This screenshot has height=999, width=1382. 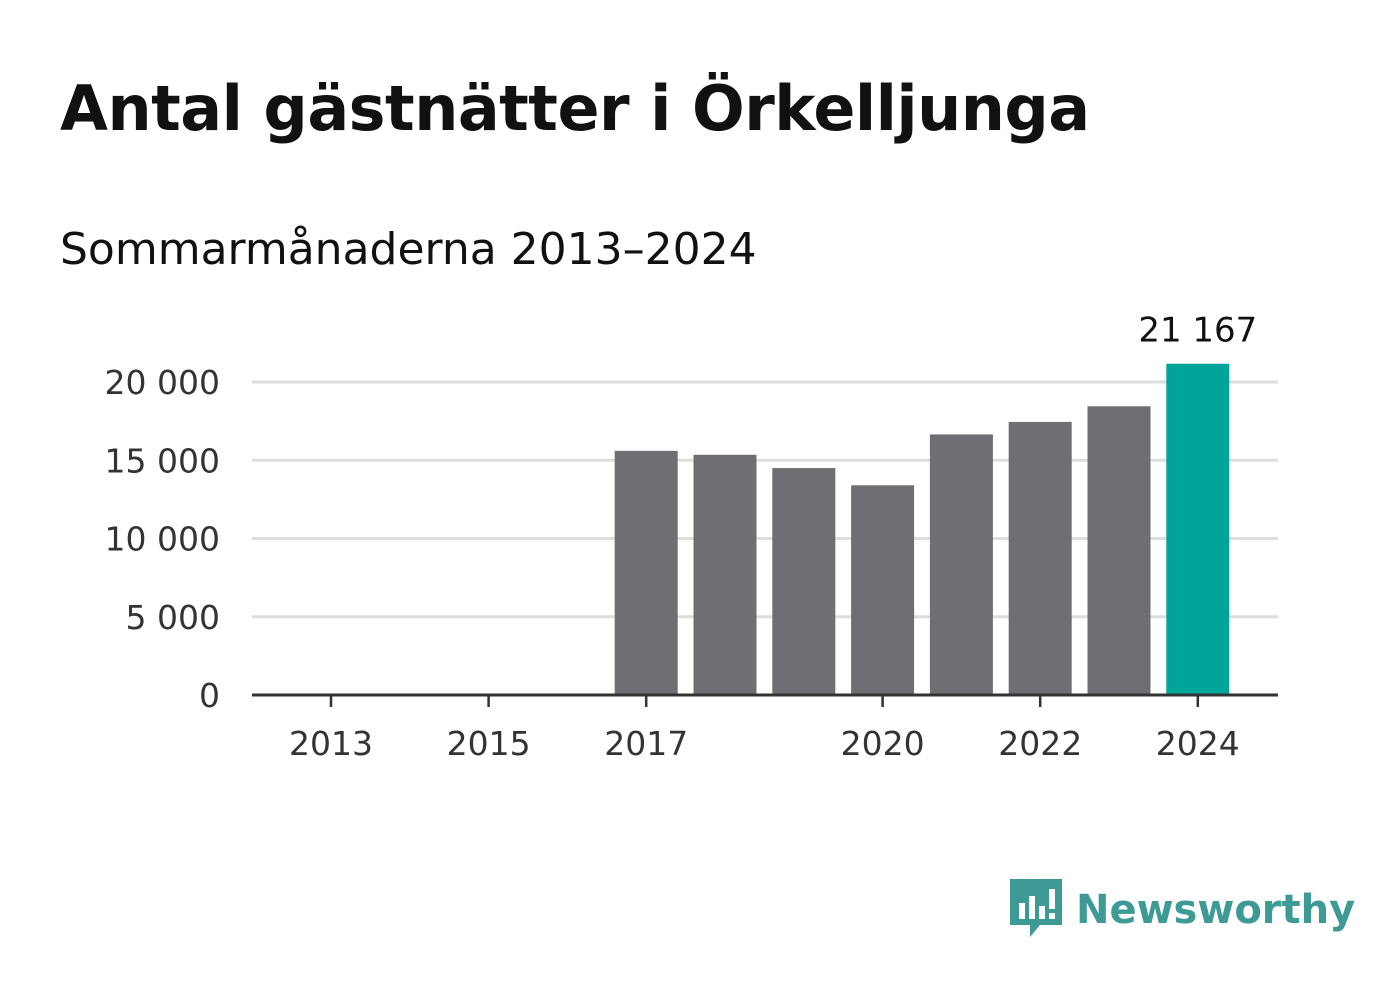 I want to click on brand-logo: Newsworthy, so click(x=1182, y=910).